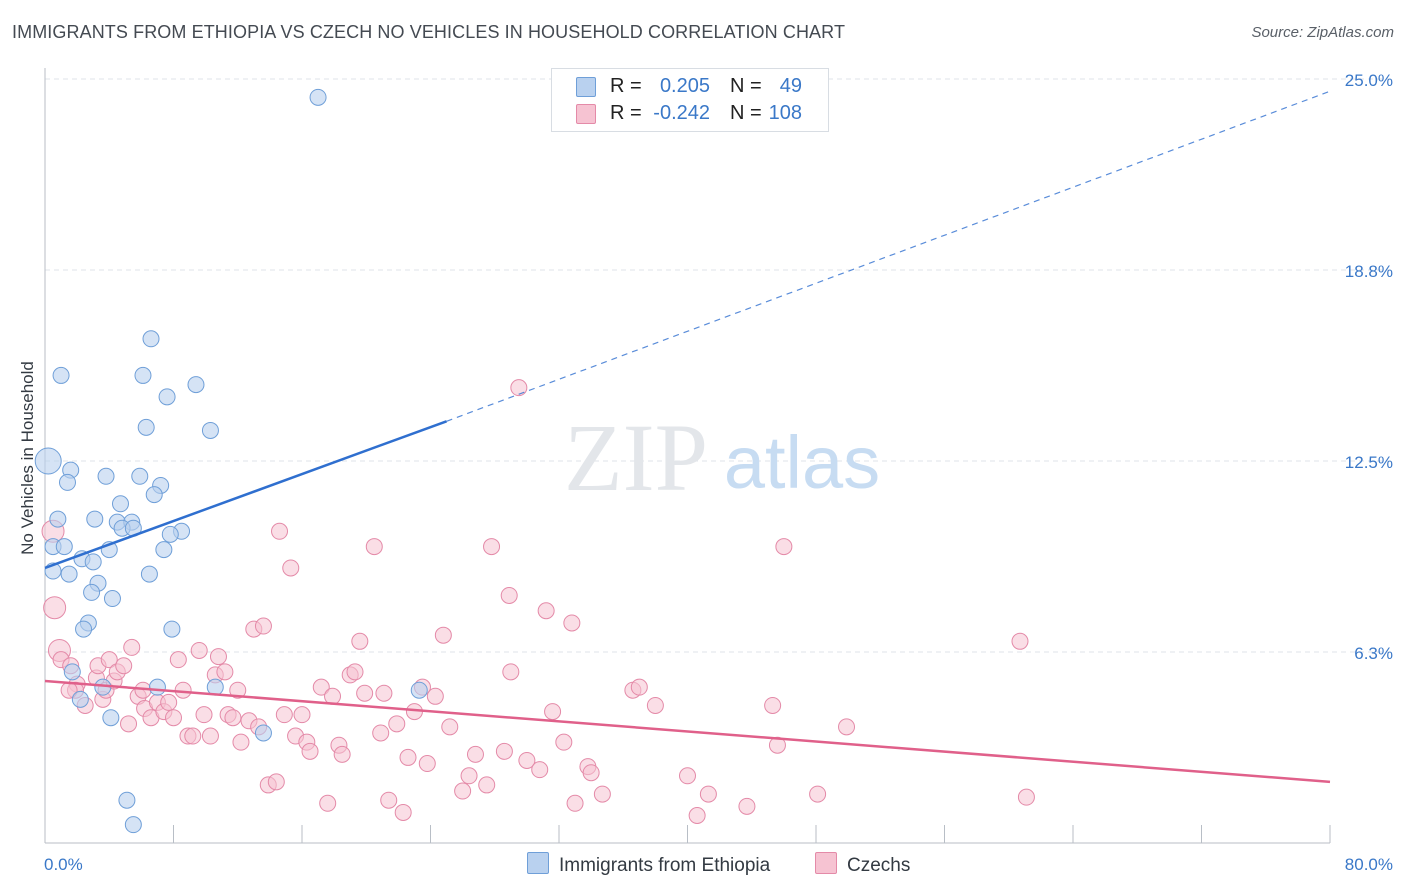 This screenshot has width=1406, height=892. What do you see at coordinates (1322, 32) in the screenshot?
I see `source-label: Source: ZipAtlas.com` at bounding box center [1322, 32].